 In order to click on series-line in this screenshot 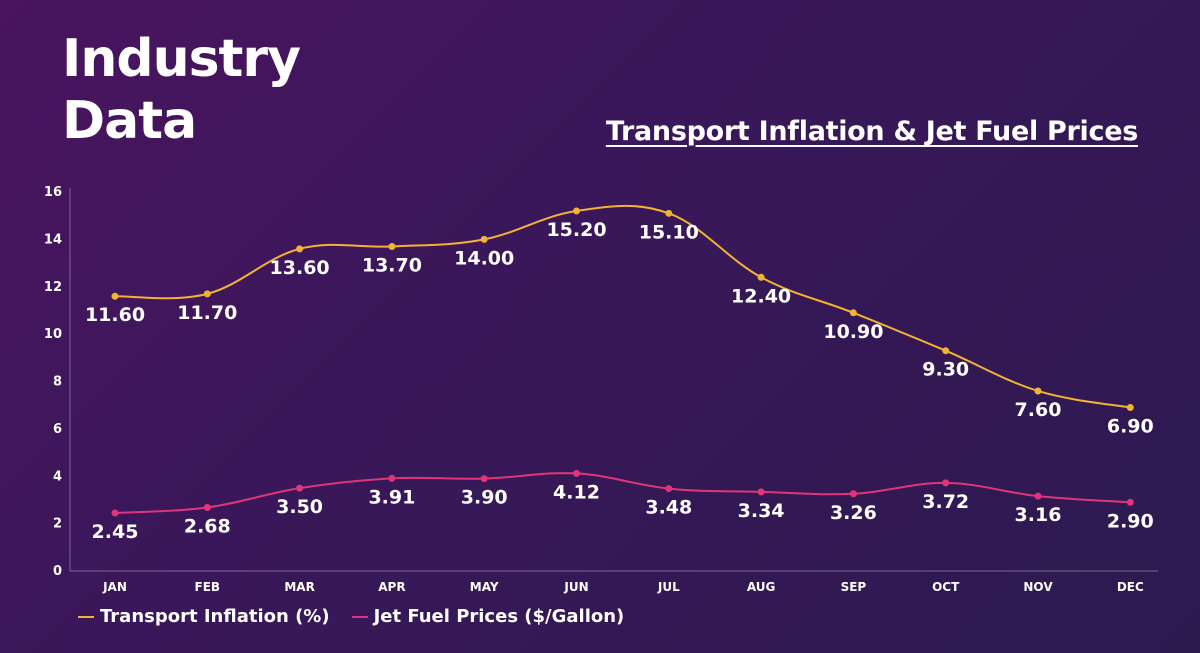, I will do `click(622, 493)`.